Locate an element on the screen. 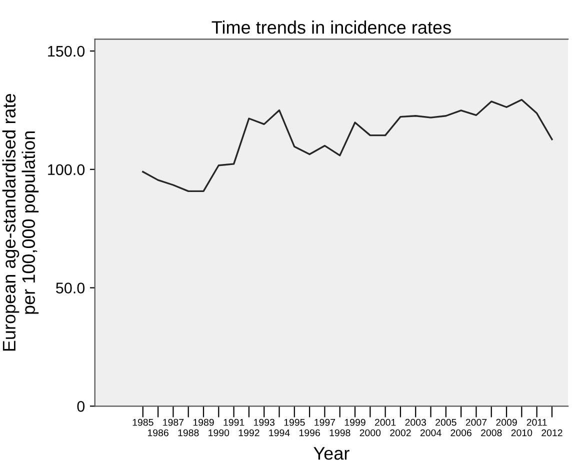 This screenshot has height=461, width=582. y-tick-label: 150.0 is located at coordinates (66, 51).